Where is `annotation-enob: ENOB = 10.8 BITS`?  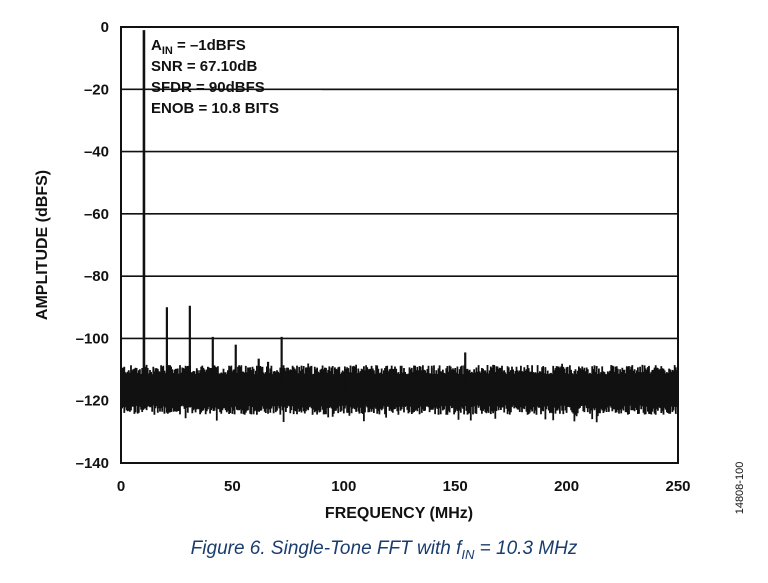 annotation-enob: ENOB = 10.8 BITS is located at coordinates (215, 108).